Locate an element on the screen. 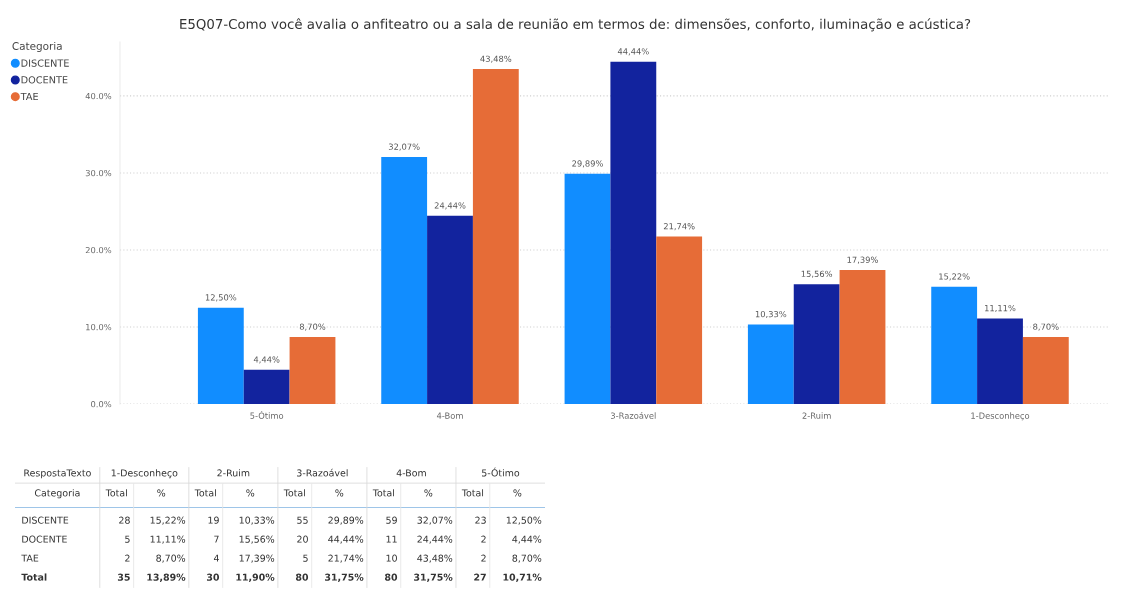 Image resolution: width=1122 pixels, height=599 pixels. text: 11,11% is located at coordinates (168, 539).